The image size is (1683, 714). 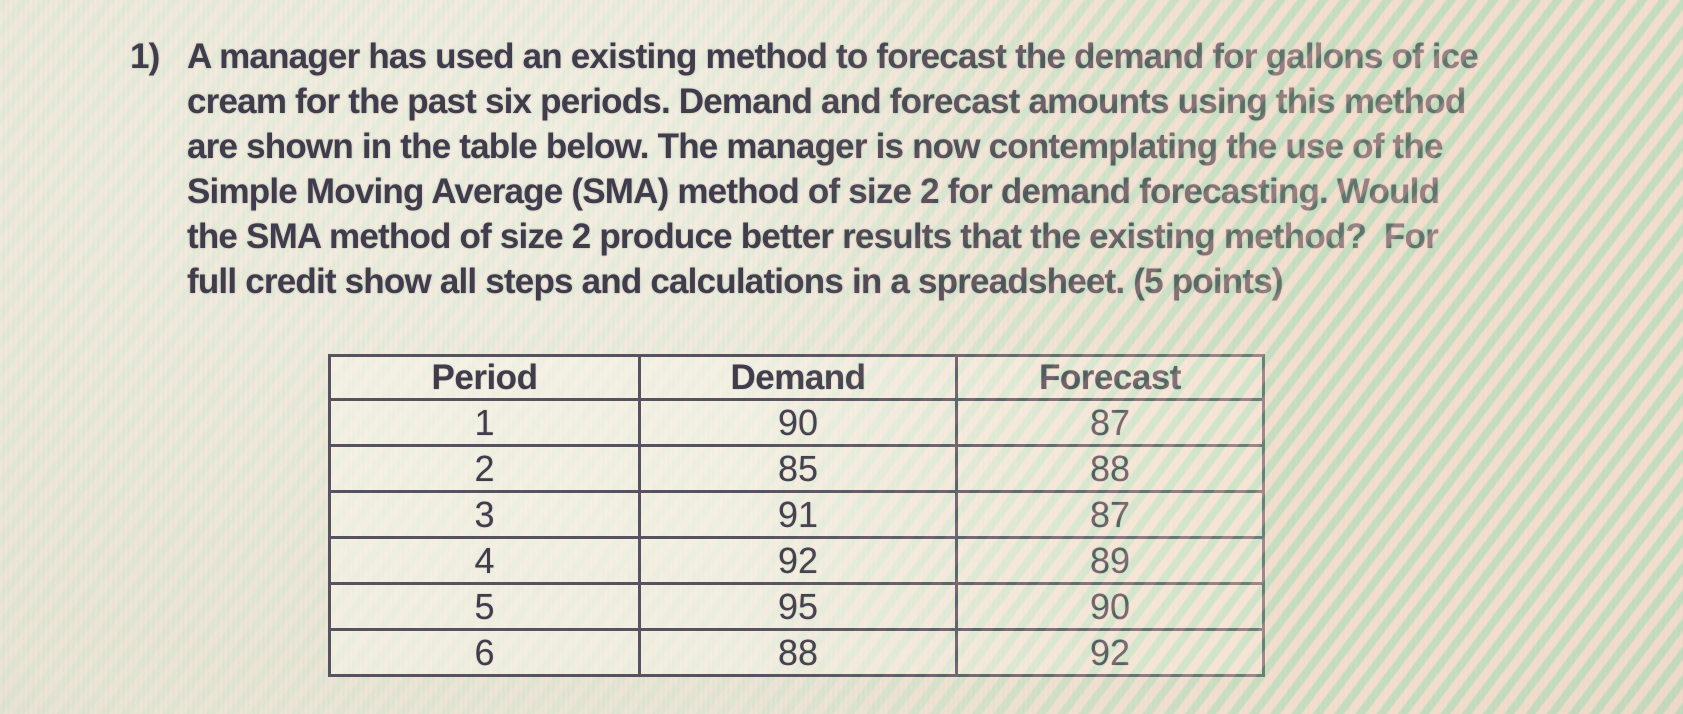 What do you see at coordinates (1110, 377) in the screenshot?
I see `column-header-forecast: Forecast` at bounding box center [1110, 377].